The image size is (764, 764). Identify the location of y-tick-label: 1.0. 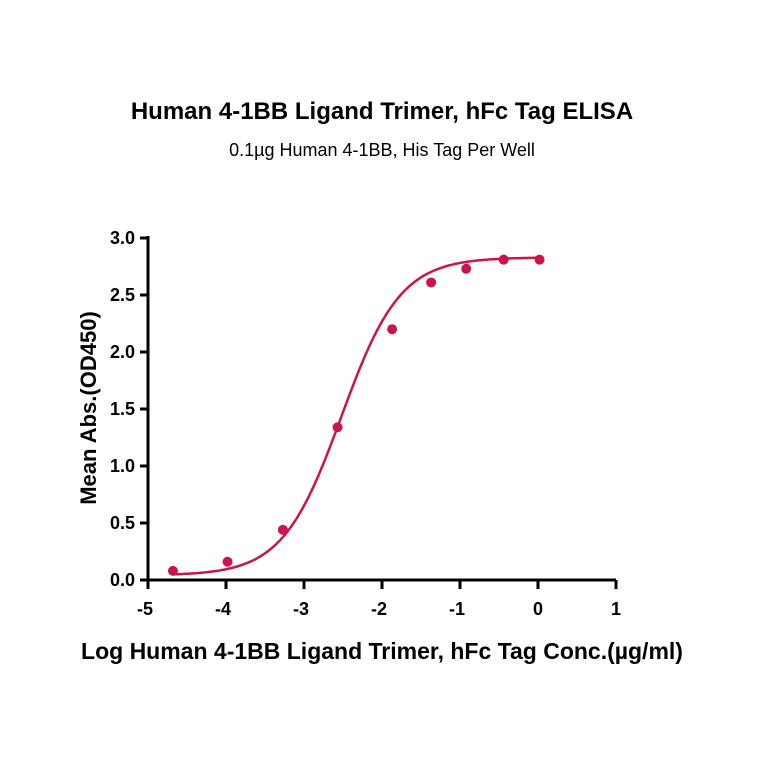
(122, 466).